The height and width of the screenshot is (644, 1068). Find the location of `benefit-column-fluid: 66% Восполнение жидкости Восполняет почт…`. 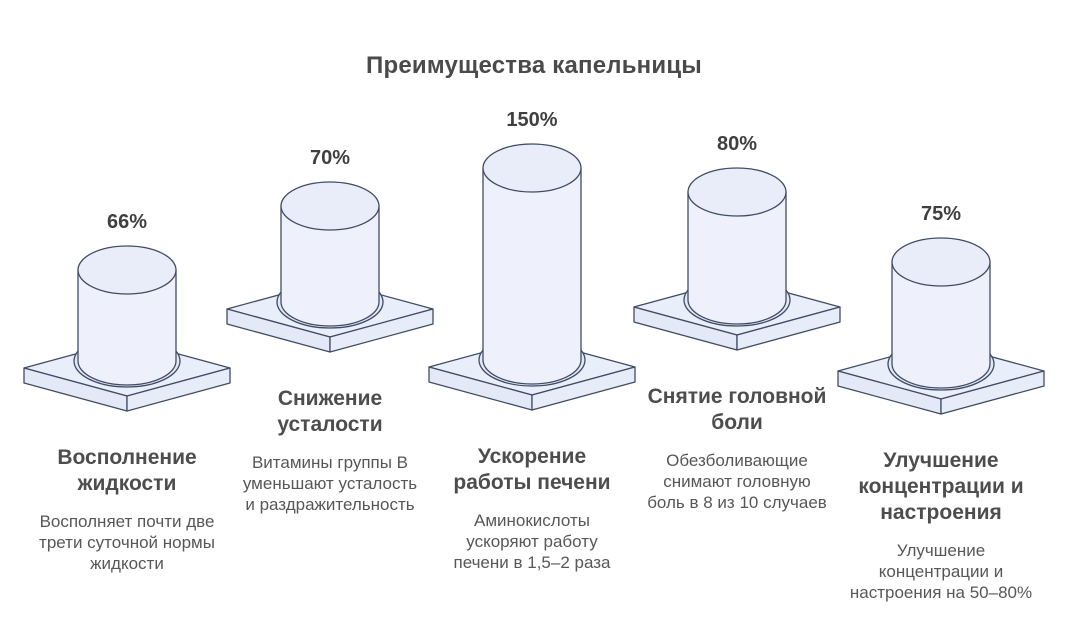

benefit-column-fluid: 66% Восполнение жидкости Восполняет почт… is located at coordinates (127, 392).